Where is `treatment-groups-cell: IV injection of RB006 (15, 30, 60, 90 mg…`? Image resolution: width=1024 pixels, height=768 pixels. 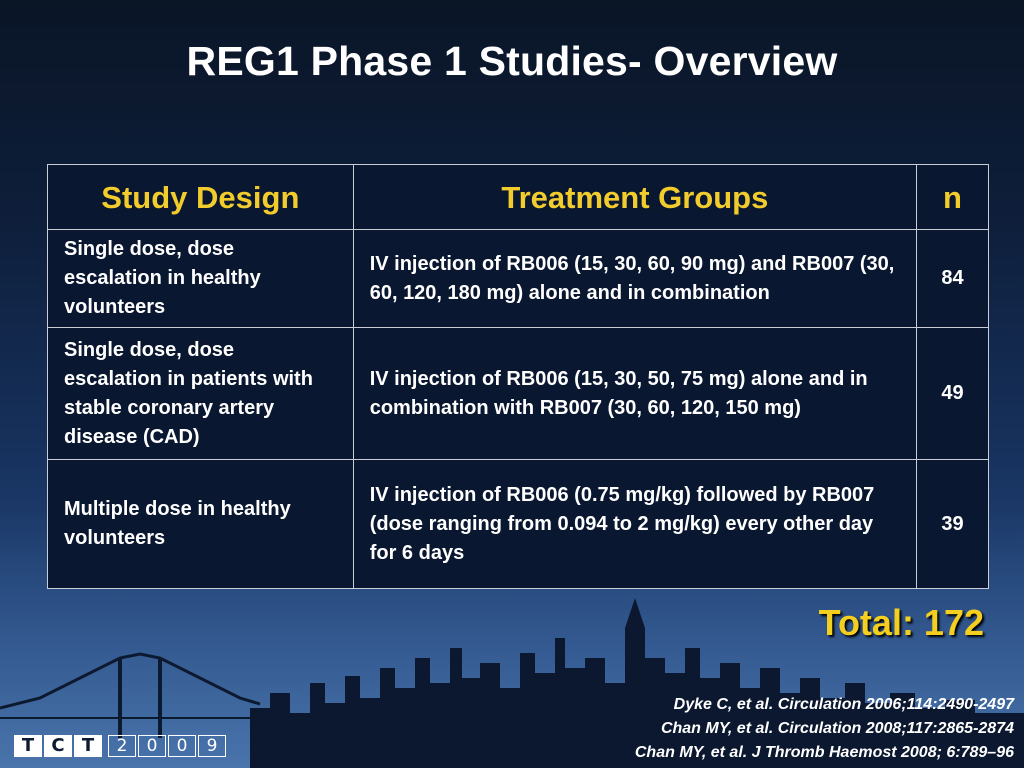
treatment-groups-cell: IV injection of RB006 (15, 30, 60, 90 mg… is located at coordinates (635, 278).